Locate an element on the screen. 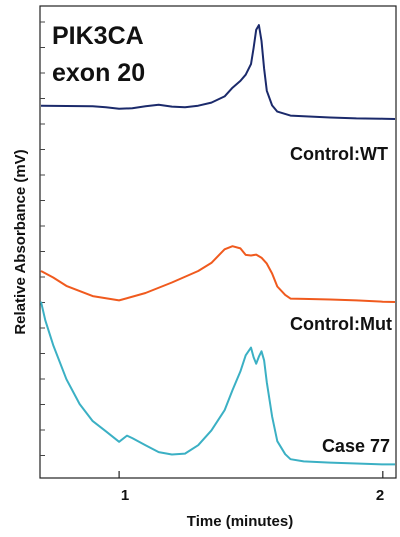 The image size is (400, 537). series-label-control-mut: Control:Mut is located at coordinates (341, 324).